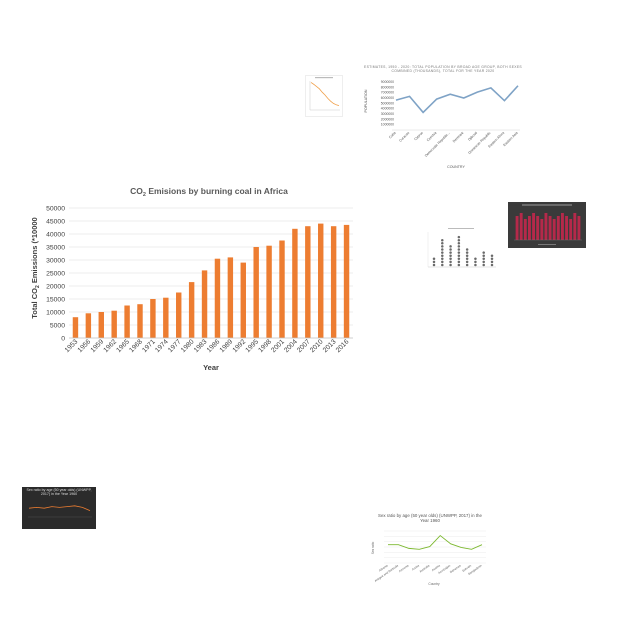  I want to click on chart-title: CO2 Emisions by burning coal in Africa, so click(209, 192).